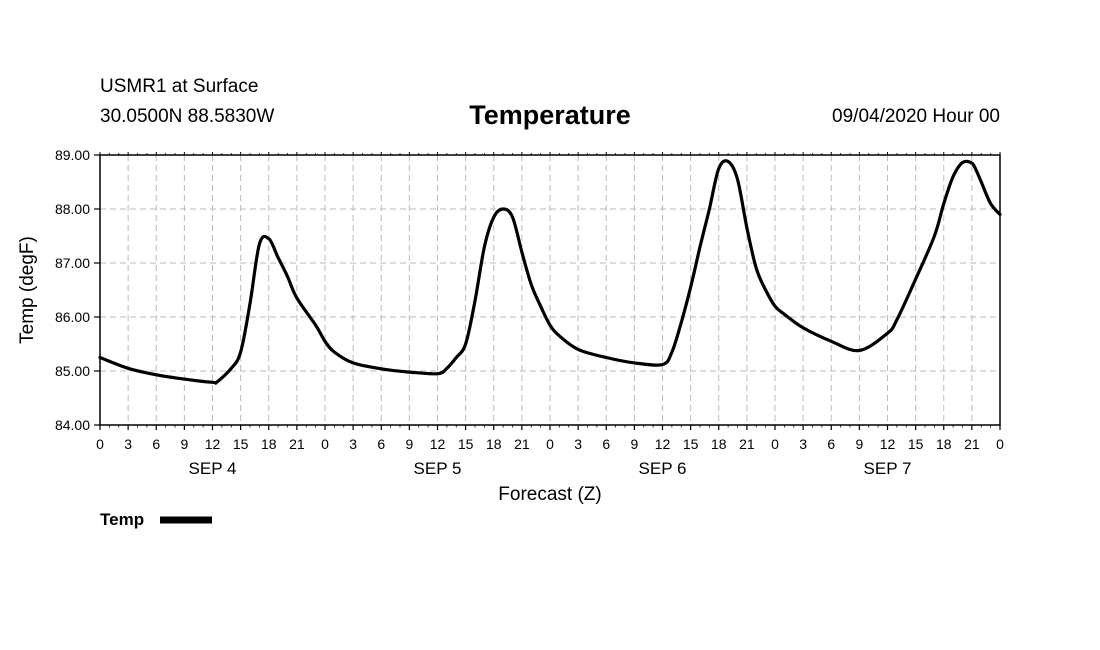 This screenshot has width=1100, height=650. What do you see at coordinates (916, 116) in the screenshot?
I see `forecast-datetime: 09/04/2020 Hour 00` at bounding box center [916, 116].